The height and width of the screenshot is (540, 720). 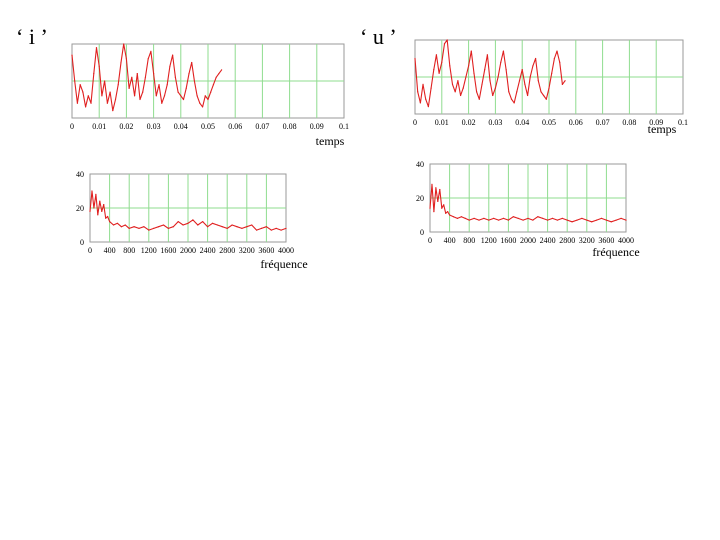 I want to click on spectrum-i-x-tick-label: 1600, so click(x=168, y=250).